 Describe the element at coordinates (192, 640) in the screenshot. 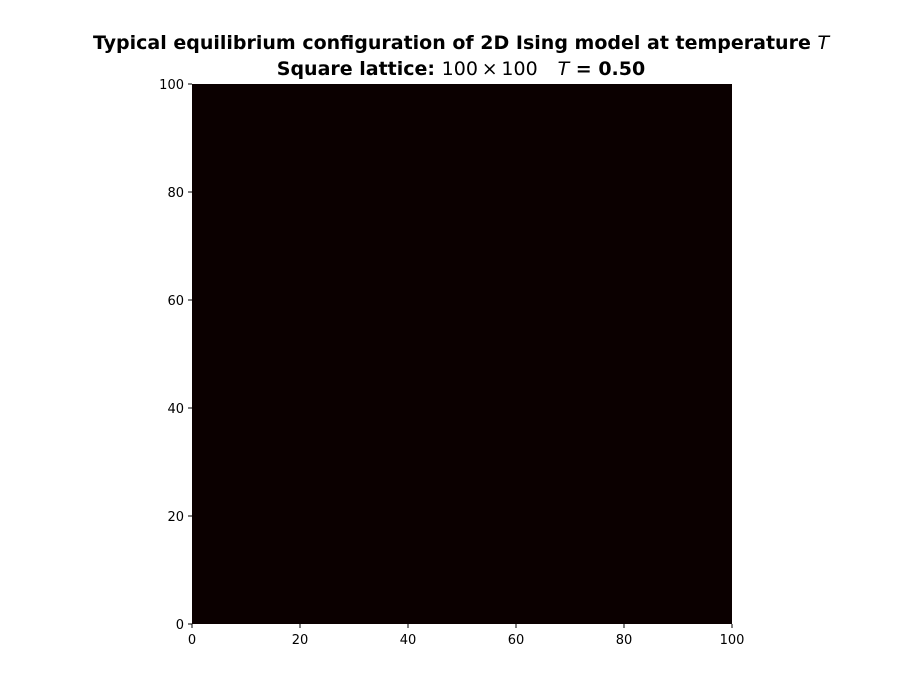

I see `x-tick-label: 0` at that location.